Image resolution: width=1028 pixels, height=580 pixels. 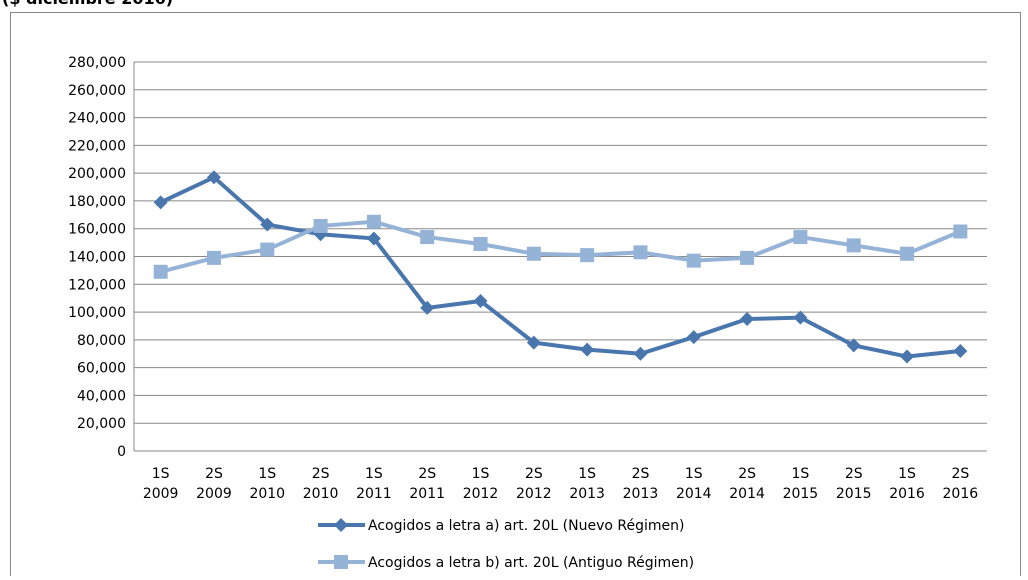 I want to click on x-tick-label: 2S 2011, so click(x=427, y=484).